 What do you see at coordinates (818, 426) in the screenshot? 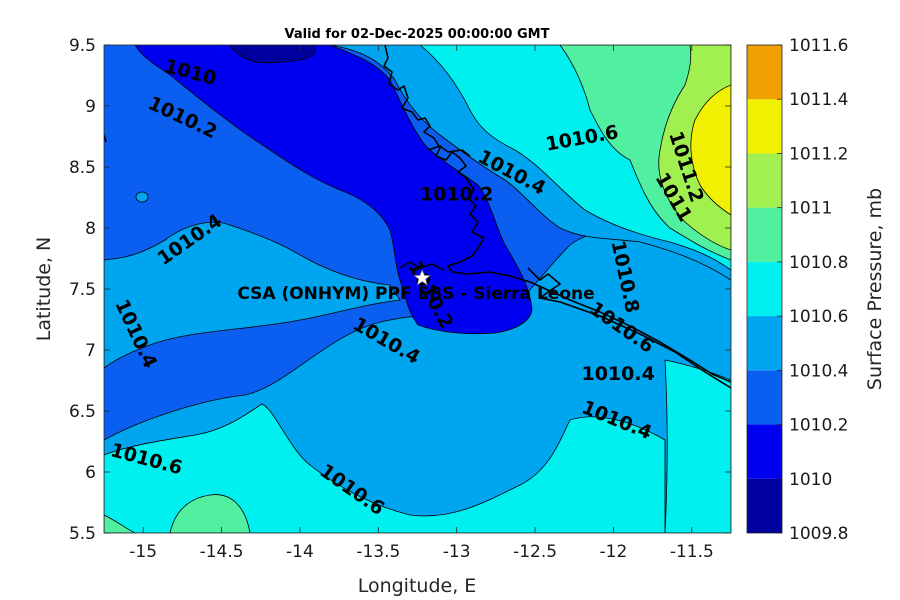
I see `colorbar-tick-label: 1010.2` at bounding box center [818, 426].